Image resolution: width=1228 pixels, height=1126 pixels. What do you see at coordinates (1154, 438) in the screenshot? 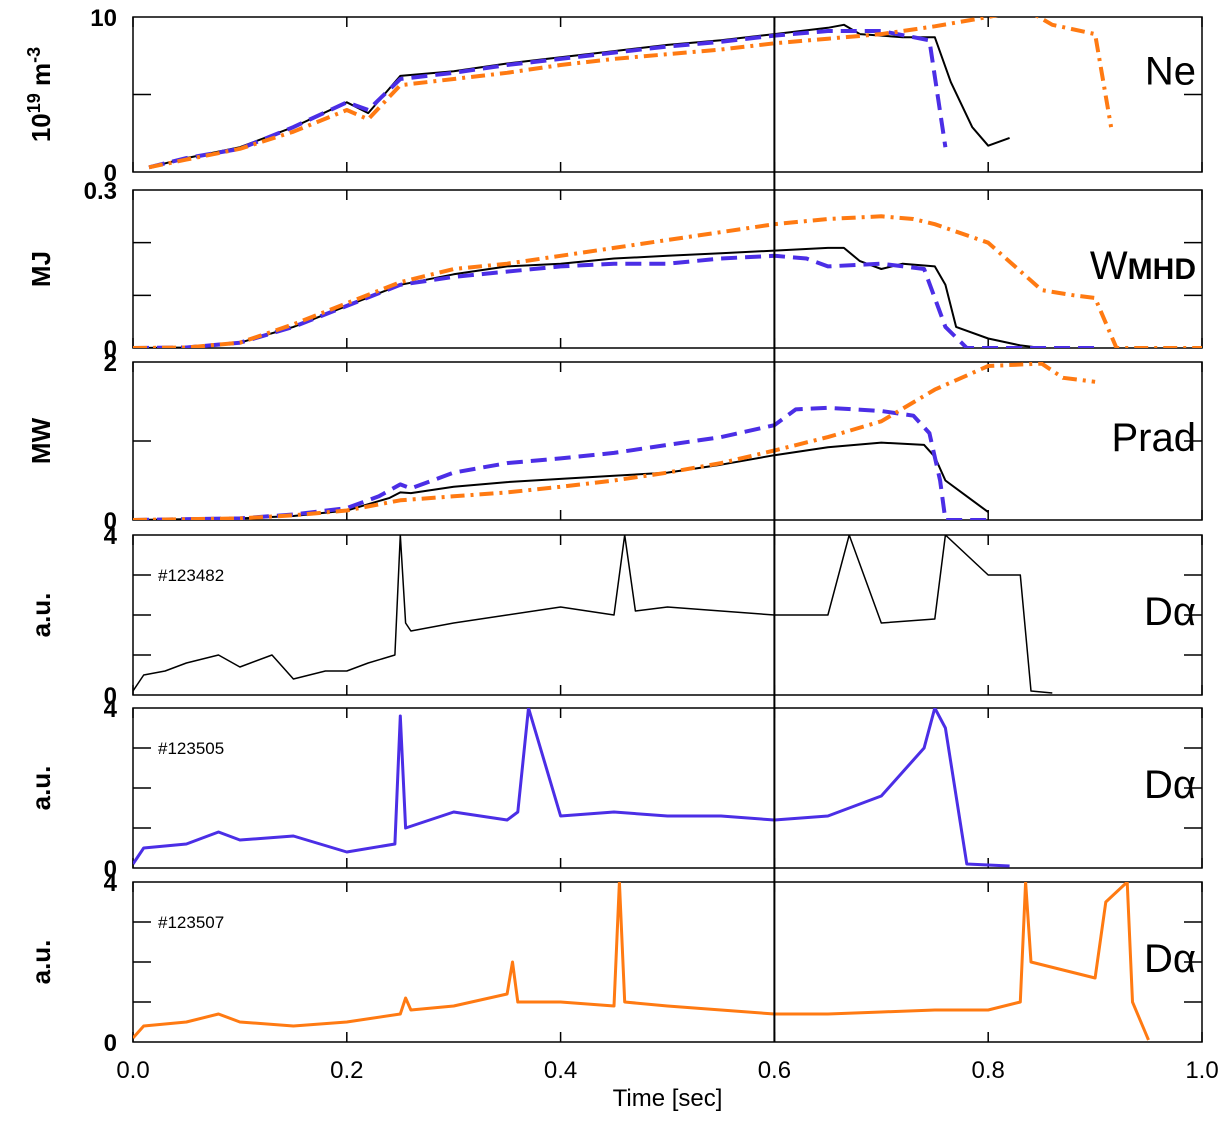
I see `panel-label: Prad` at bounding box center [1154, 438].